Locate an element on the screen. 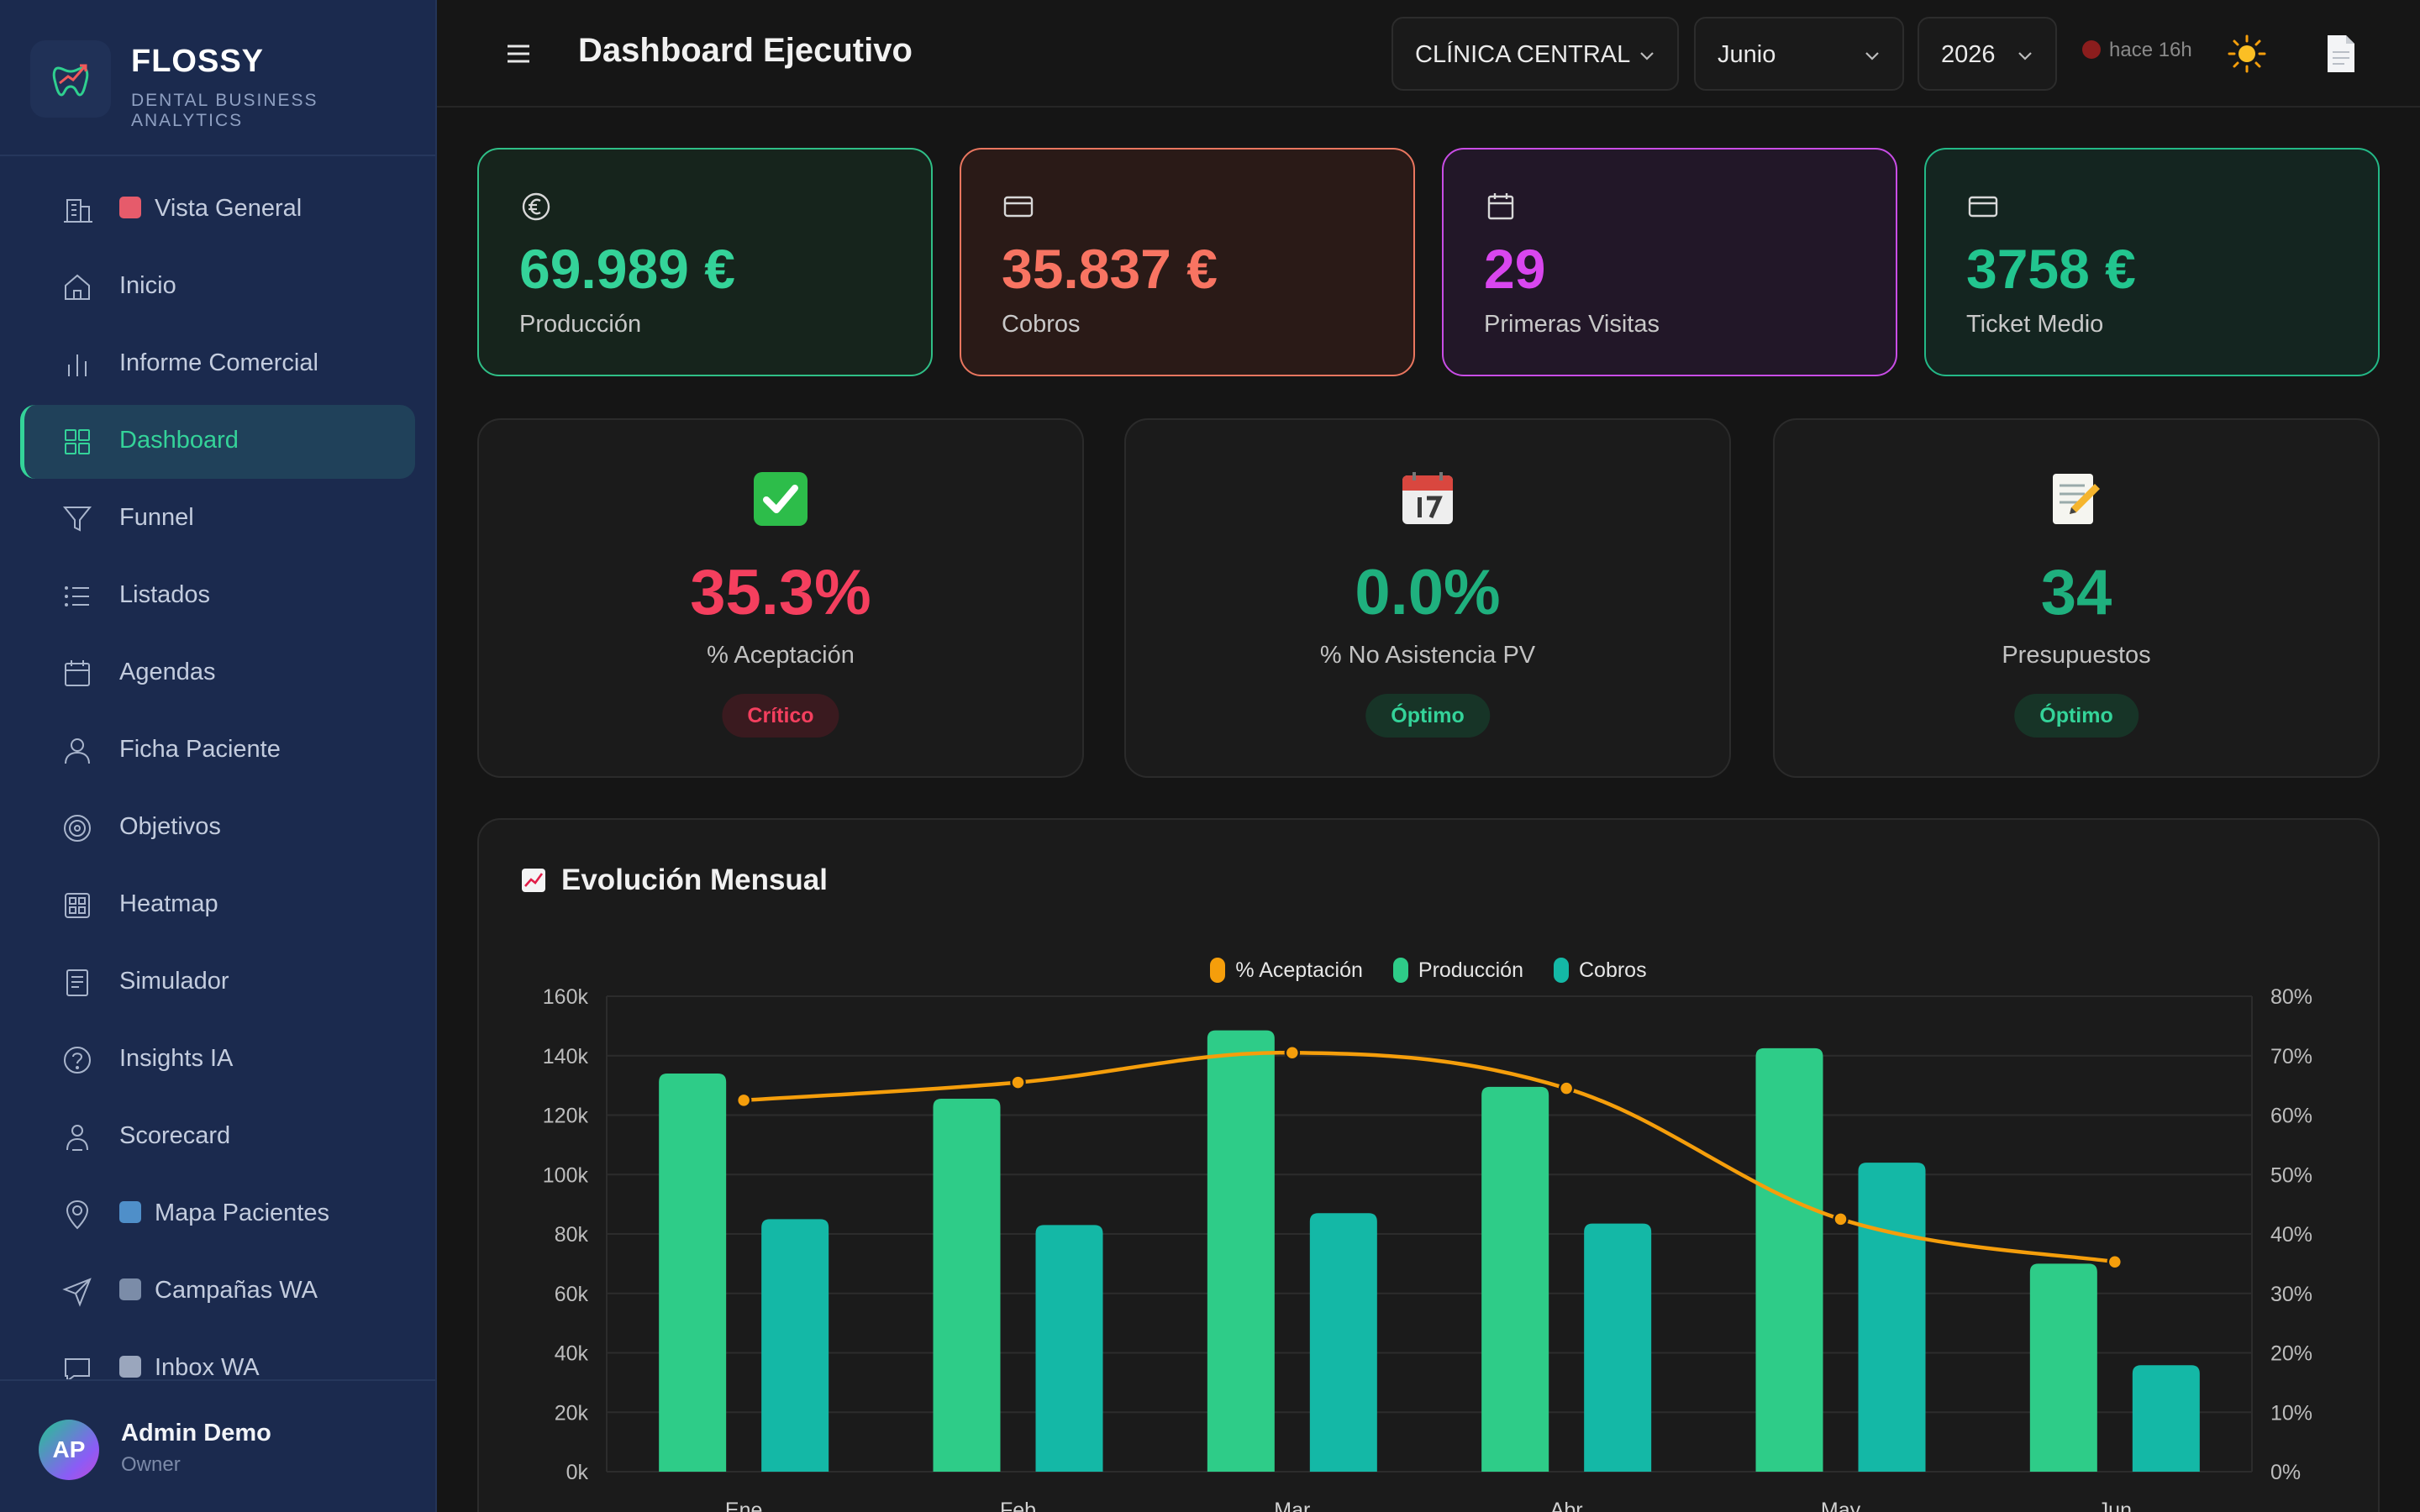  kpi-value: 35.837 € is located at coordinates (1110, 269).